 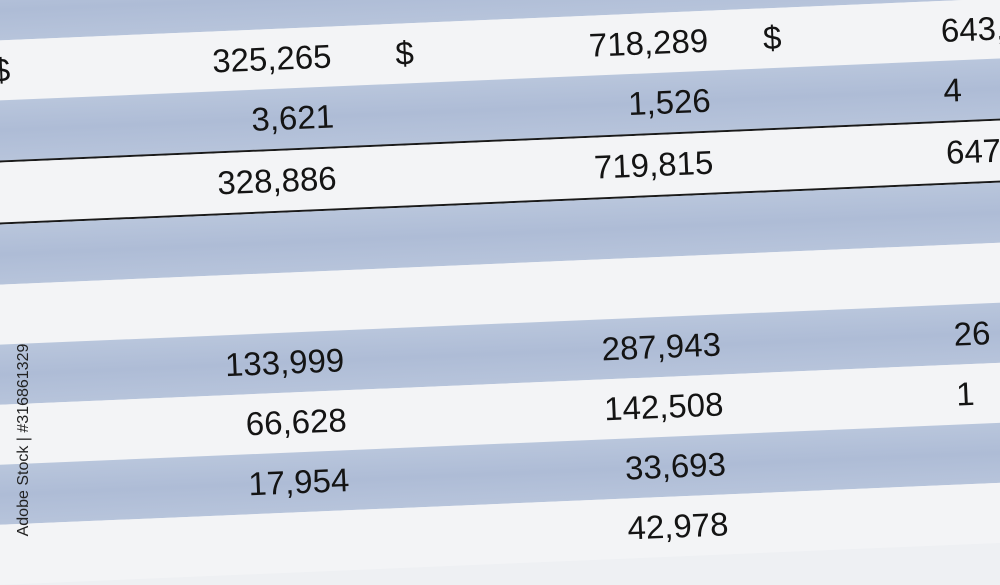 What do you see at coordinates (965, 393) in the screenshot?
I see `value-cell: 1` at bounding box center [965, 393].